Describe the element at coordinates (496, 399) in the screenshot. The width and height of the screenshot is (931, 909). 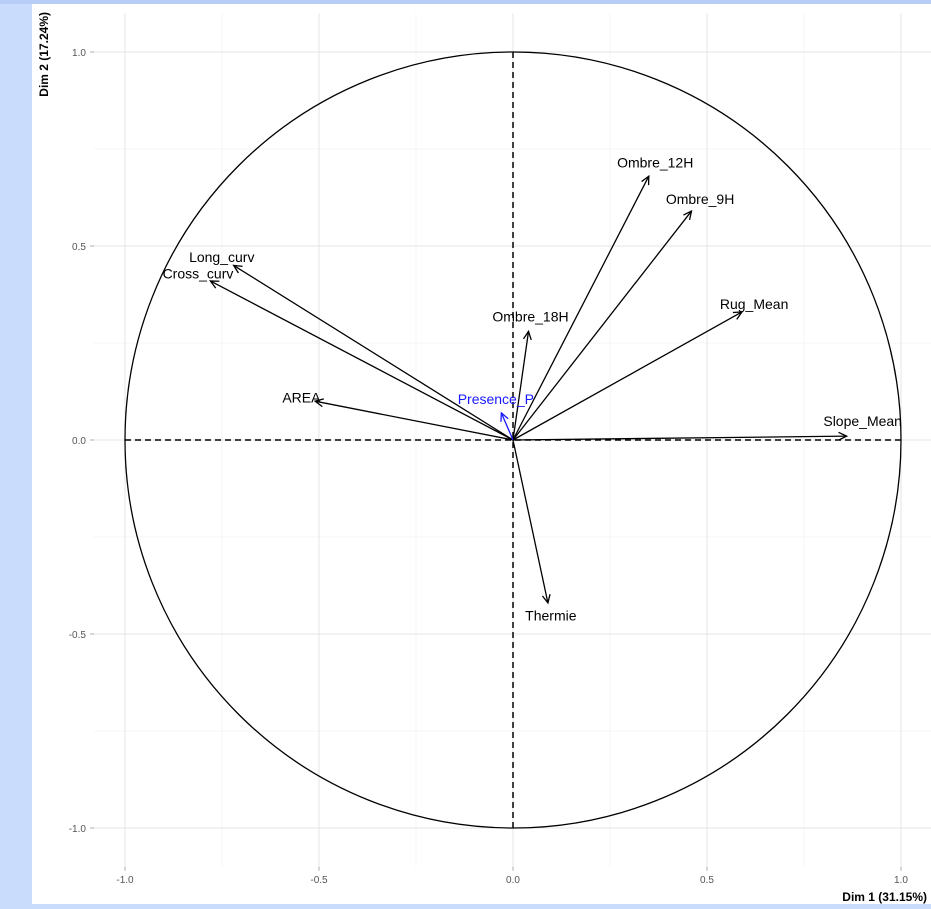
I see `variable-label: Presence_P` at that location.